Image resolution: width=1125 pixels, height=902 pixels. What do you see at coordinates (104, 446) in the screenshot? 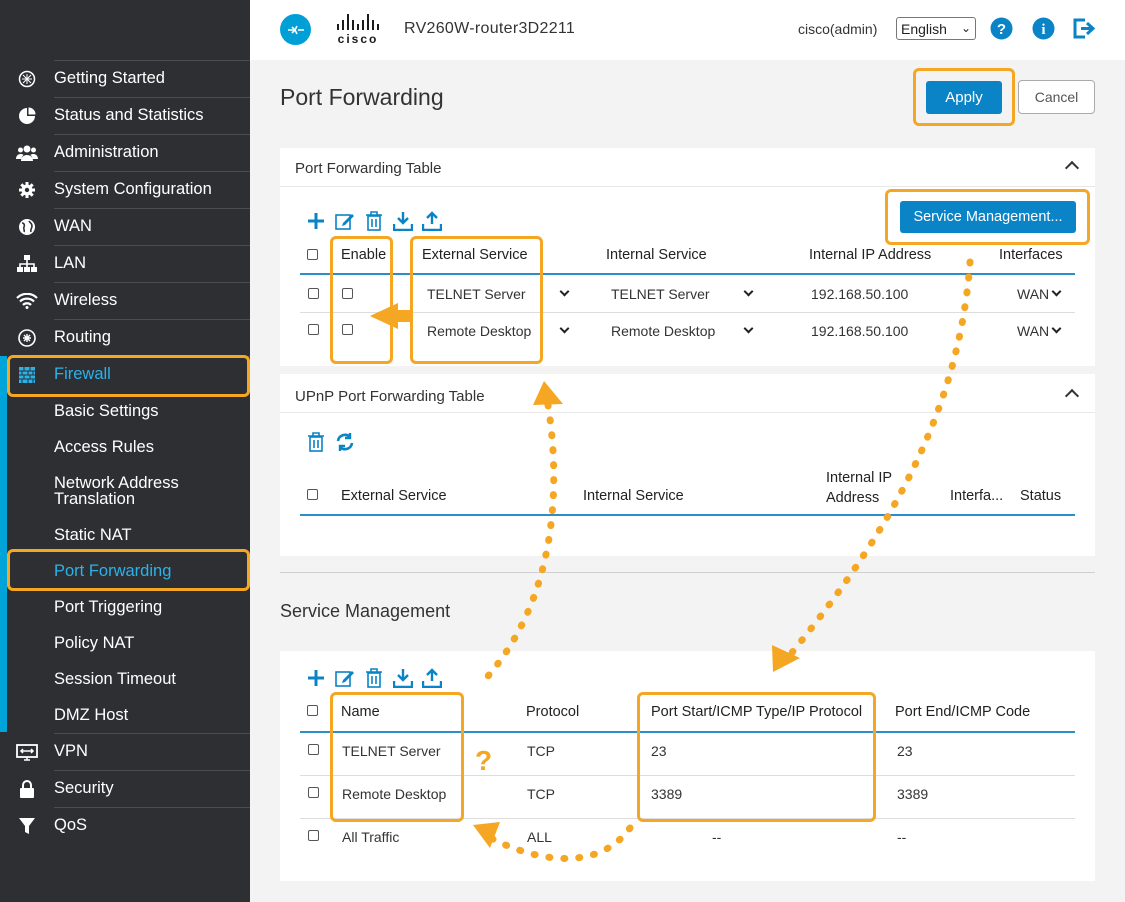
I see `sidebar-subitem-access-rules: Access Rules` at bounding box center [104, 446].